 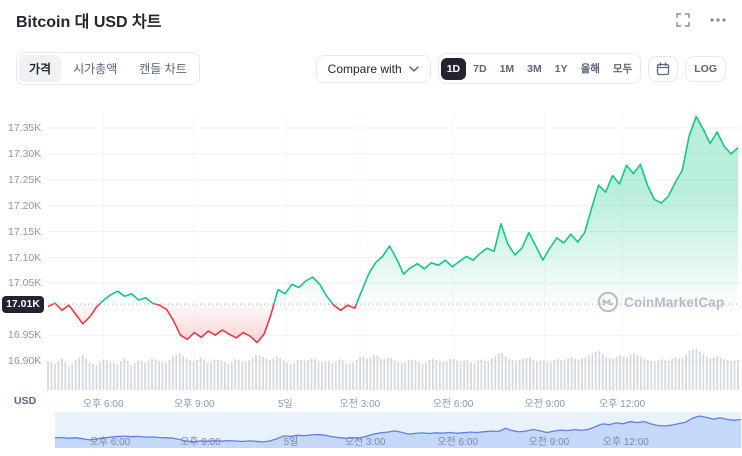 What do you see at coordinates (507, 69) in the screenshot?
I see `range-button-1m: 1M` at bounding box center [507, 69].